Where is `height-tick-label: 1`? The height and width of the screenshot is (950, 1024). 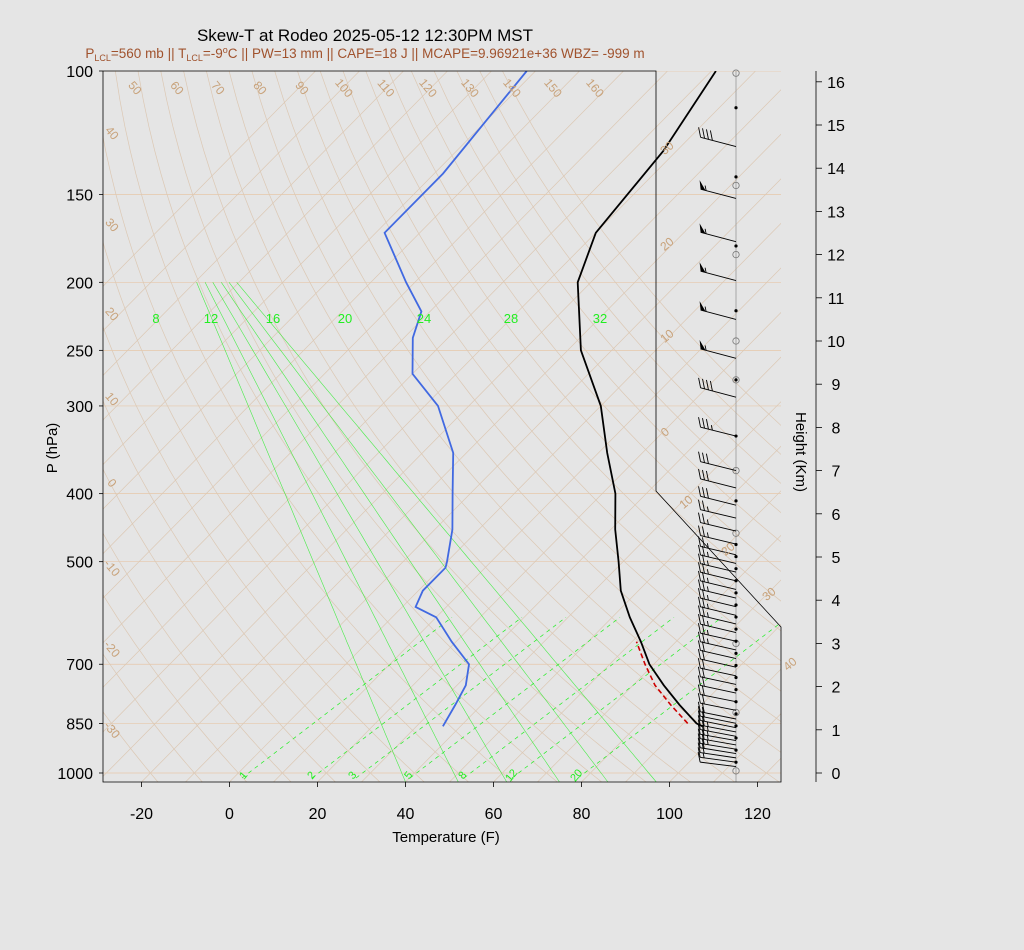 height-tick-label: 1 is located at coordinates (836, 731).